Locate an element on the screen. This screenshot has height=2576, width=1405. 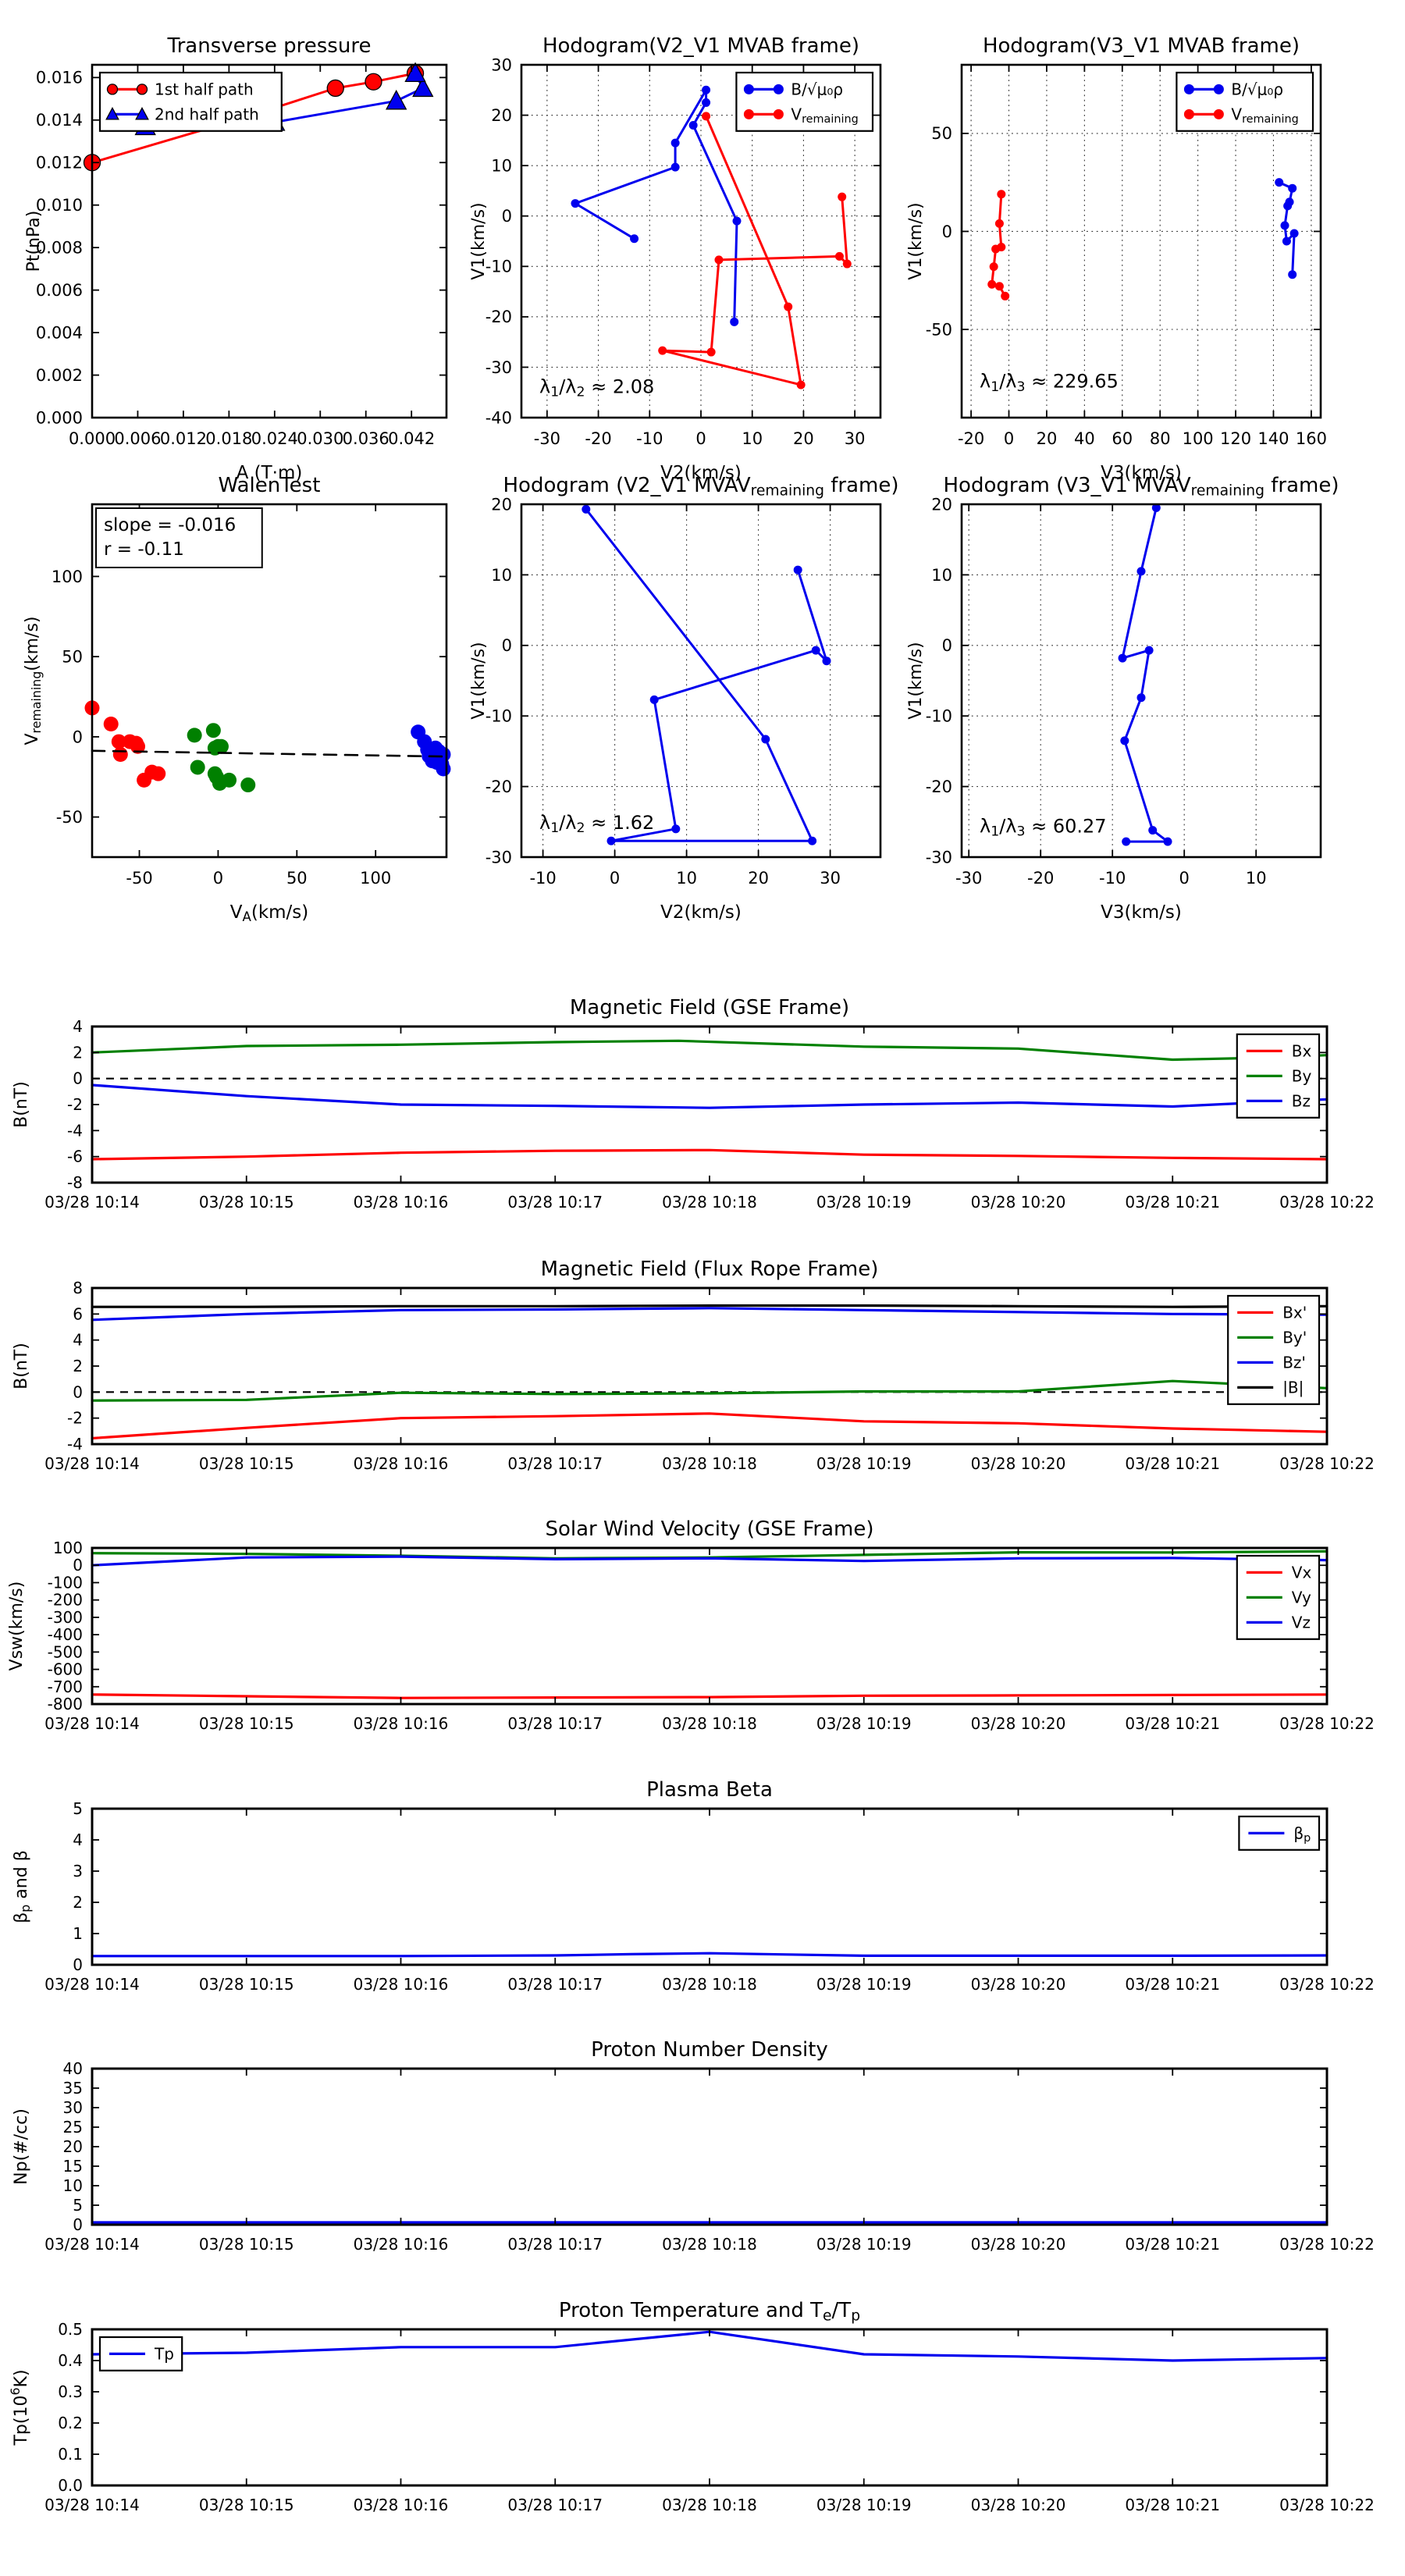
hodogram-v3v1-mvab-xtick-label: 80 is located at coordinates (1160, 439).